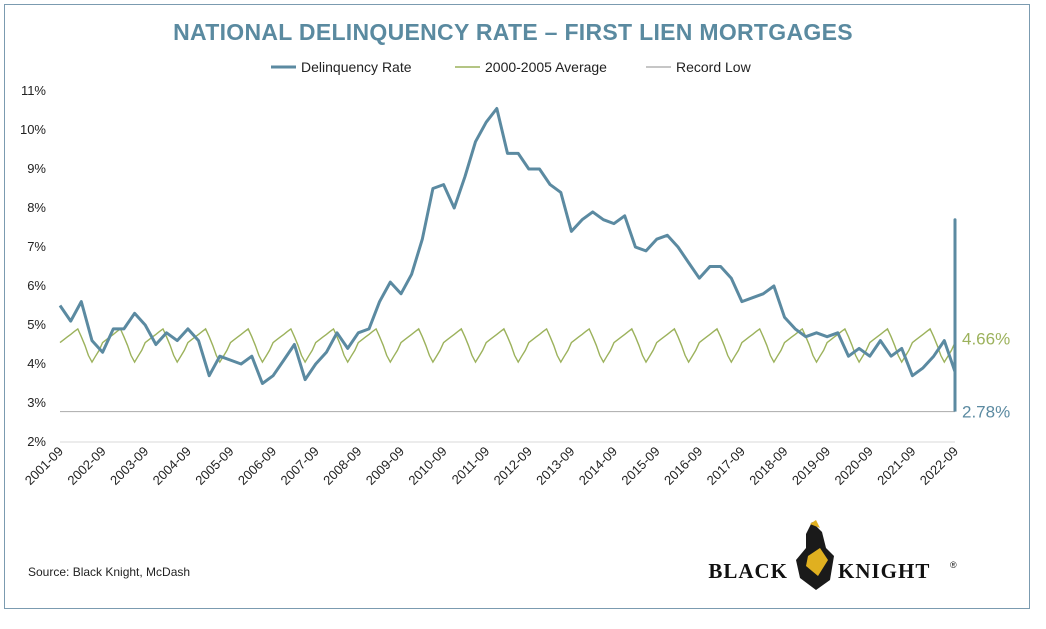  Describe the element at coordinates (36, 285) in the screenshot. I see `y-tick-label: 6%` at that location.